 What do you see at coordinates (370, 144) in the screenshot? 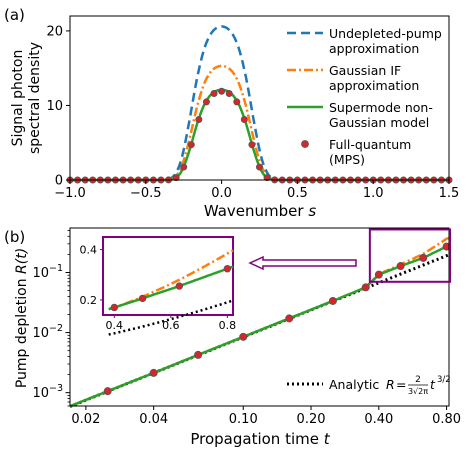
I see `panel-a-legend-label: Full-quantum` at bounding box center [370, 144].